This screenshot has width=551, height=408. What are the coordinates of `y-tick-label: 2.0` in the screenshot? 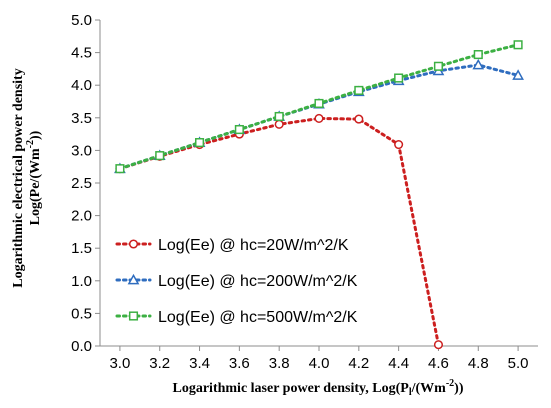 It's located at (81, 216).